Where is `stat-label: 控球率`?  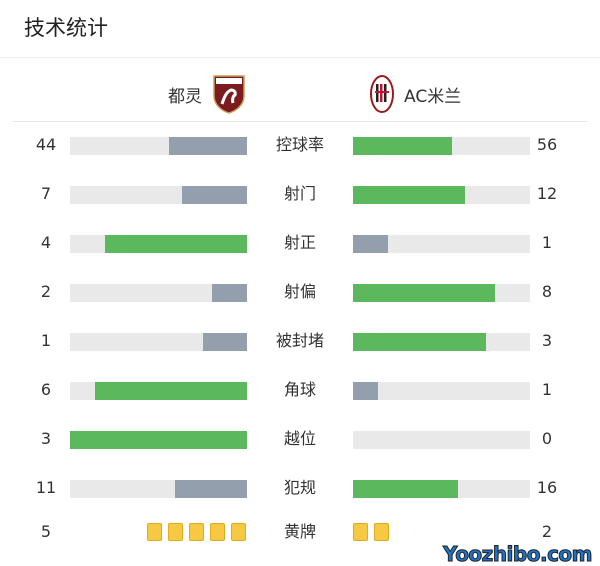
stat-label: 控球率 is located at coordinates (299, 144).